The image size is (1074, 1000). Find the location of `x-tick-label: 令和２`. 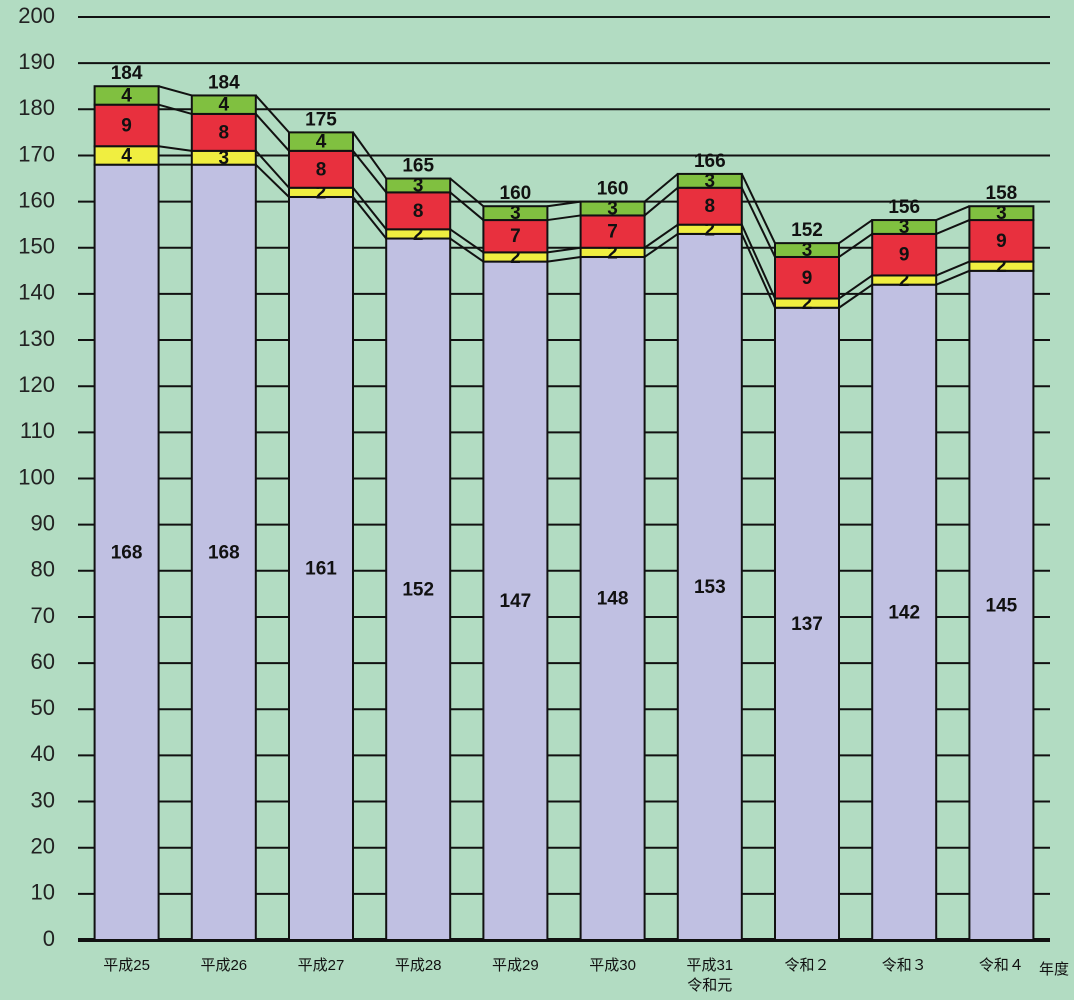

x-tick-label: 令和２ is located at coordinates (806, 965).